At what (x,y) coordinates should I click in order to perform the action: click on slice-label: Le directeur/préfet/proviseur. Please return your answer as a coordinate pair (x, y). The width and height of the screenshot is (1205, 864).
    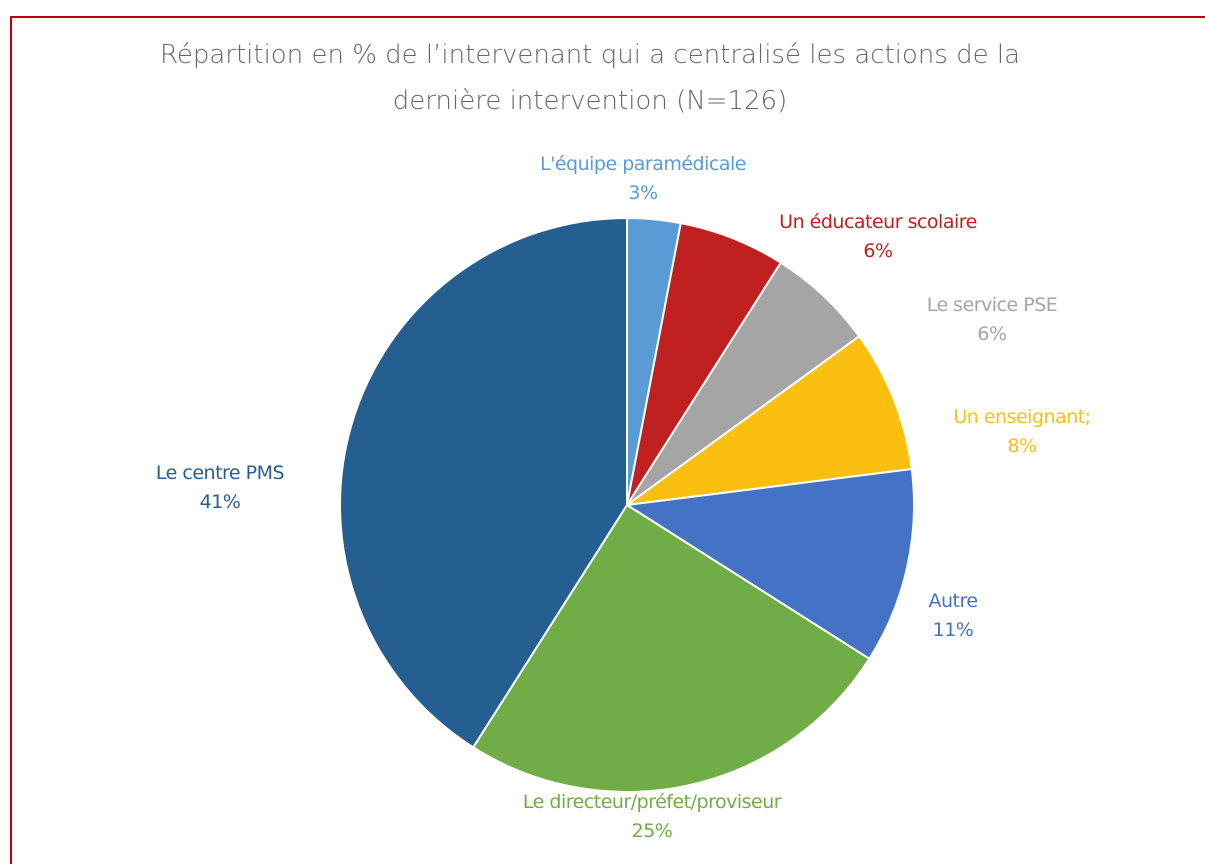
    Looking at the image, I should click on (652, 802).